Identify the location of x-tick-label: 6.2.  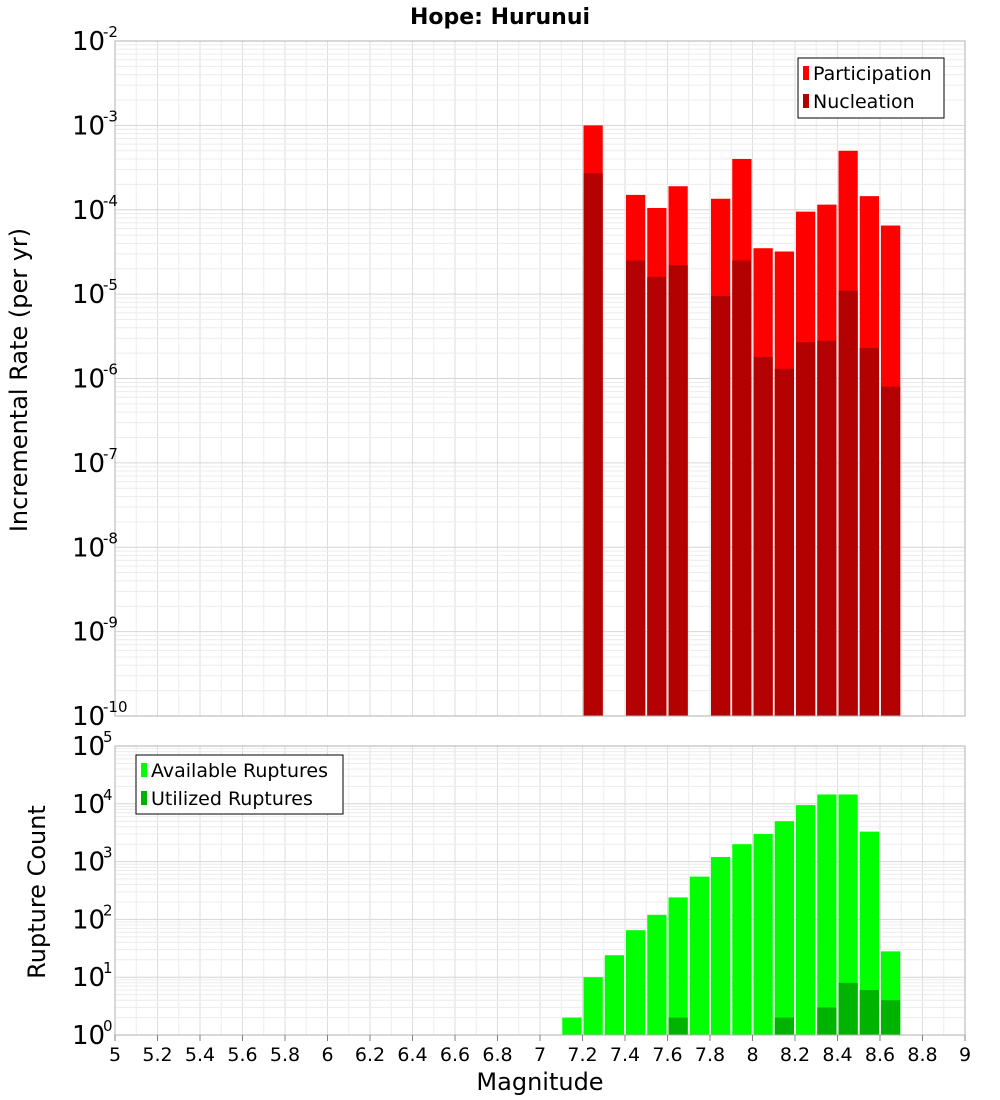
(370, 1055).